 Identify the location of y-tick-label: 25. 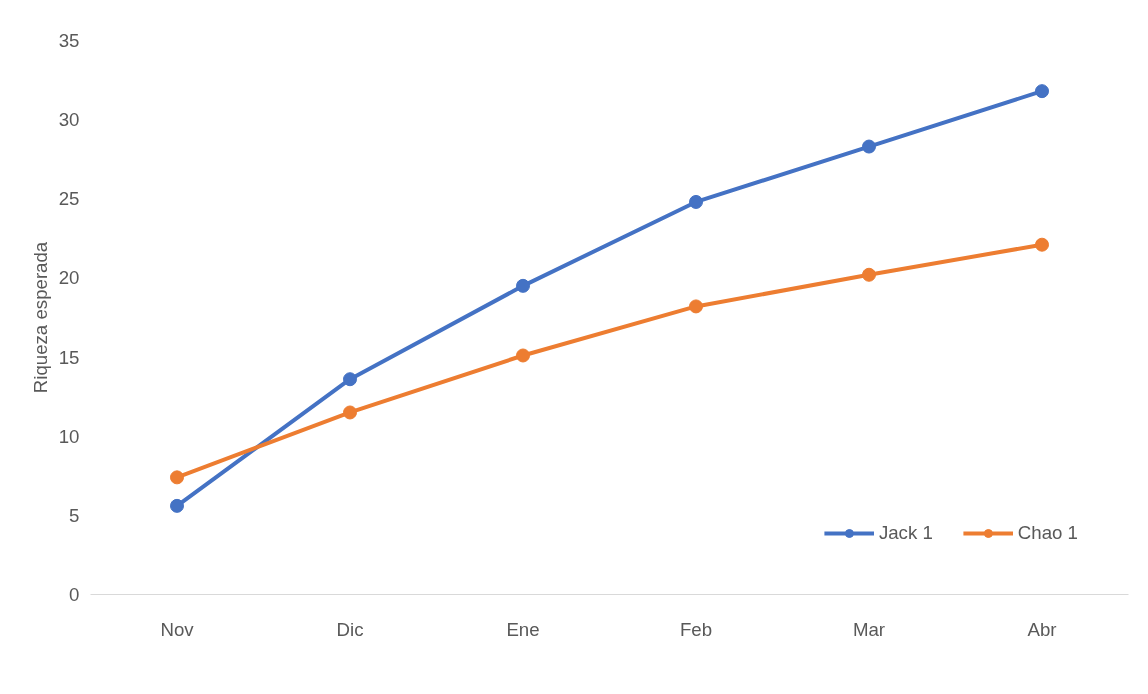
(69, 199).